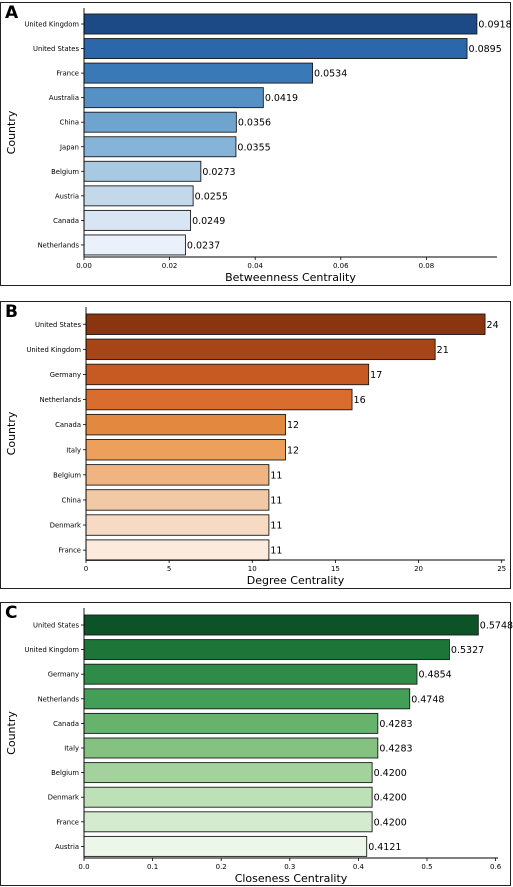 Image resolution: width=513 pixels, height=887 pixels. Describe the element at coordinates (296, 580) in the screenshot. I see `x-axis-title: Degree Centrality` at that location.